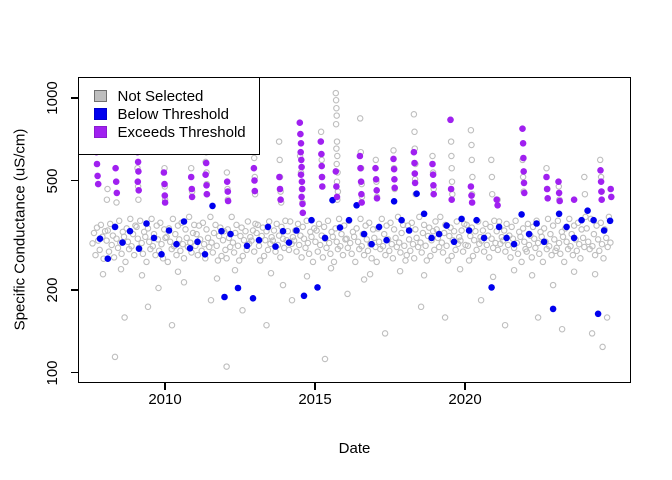  I want to click on x-tick-label: 2020, so click(465, 399).